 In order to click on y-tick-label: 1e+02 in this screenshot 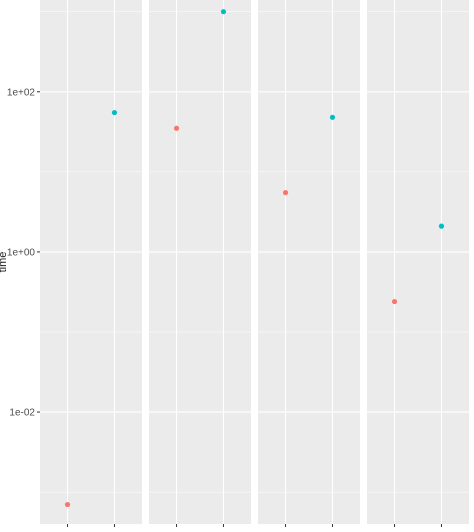, I will do `click(21, 92)`.